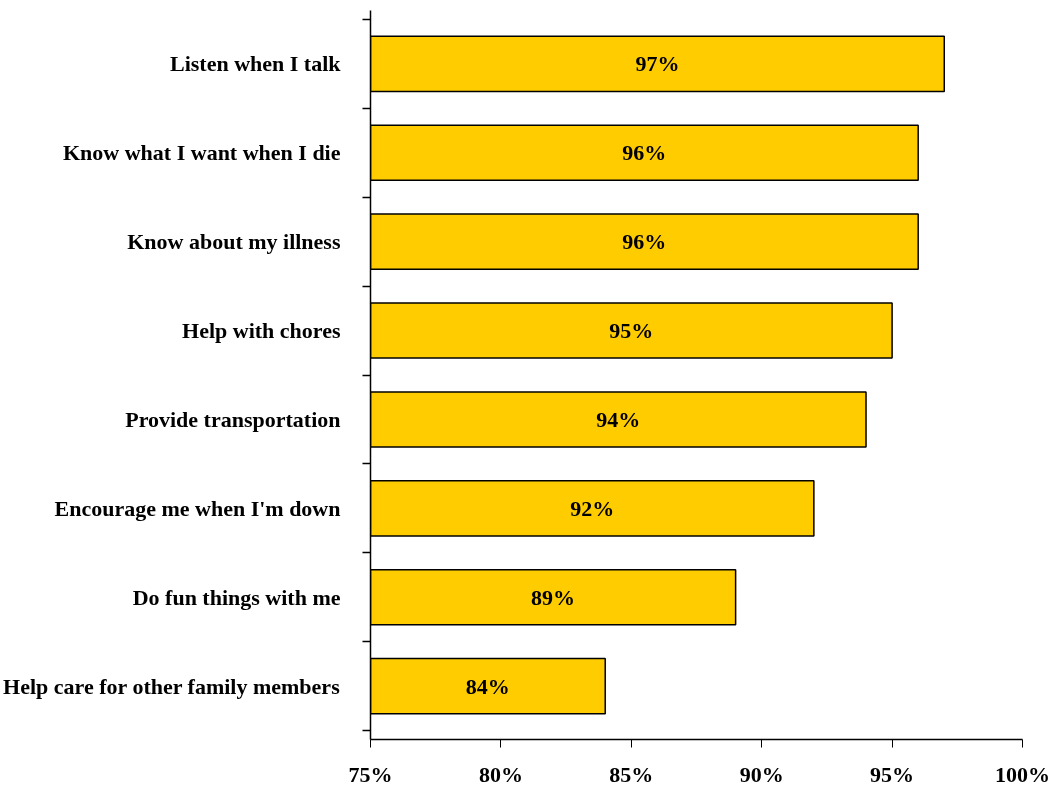  I want to click on data-label: 84%, so click(487, 686).